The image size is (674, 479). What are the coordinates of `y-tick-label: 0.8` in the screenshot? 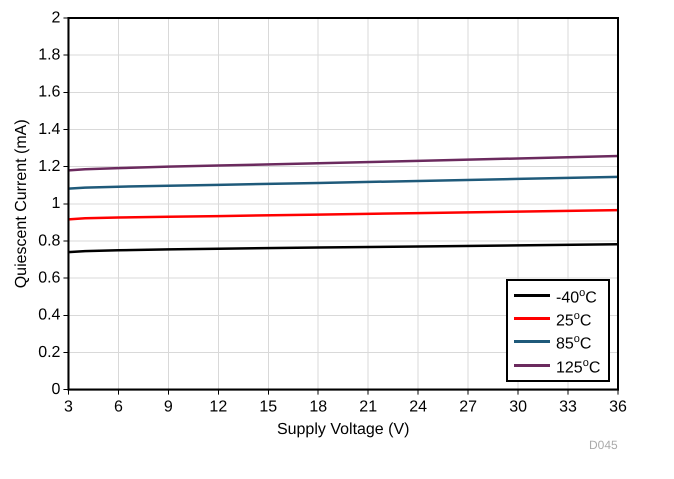 It's located at (49, 241).